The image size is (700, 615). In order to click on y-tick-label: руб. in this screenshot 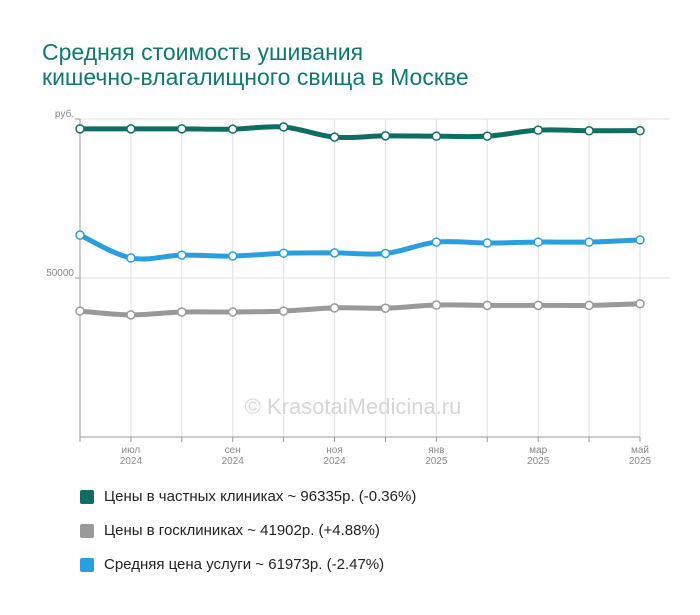, I will do `click(64, 114)`.